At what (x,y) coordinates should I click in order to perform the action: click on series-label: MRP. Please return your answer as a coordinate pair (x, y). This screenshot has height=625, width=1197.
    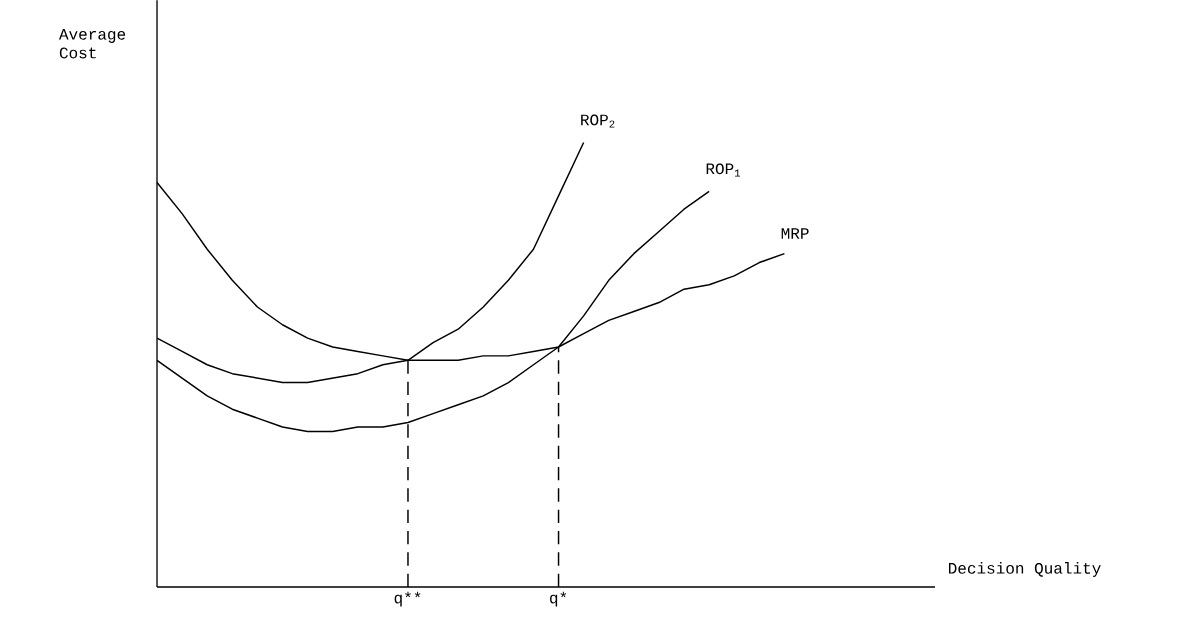
    Looking at the image, I should click on (795, 233).